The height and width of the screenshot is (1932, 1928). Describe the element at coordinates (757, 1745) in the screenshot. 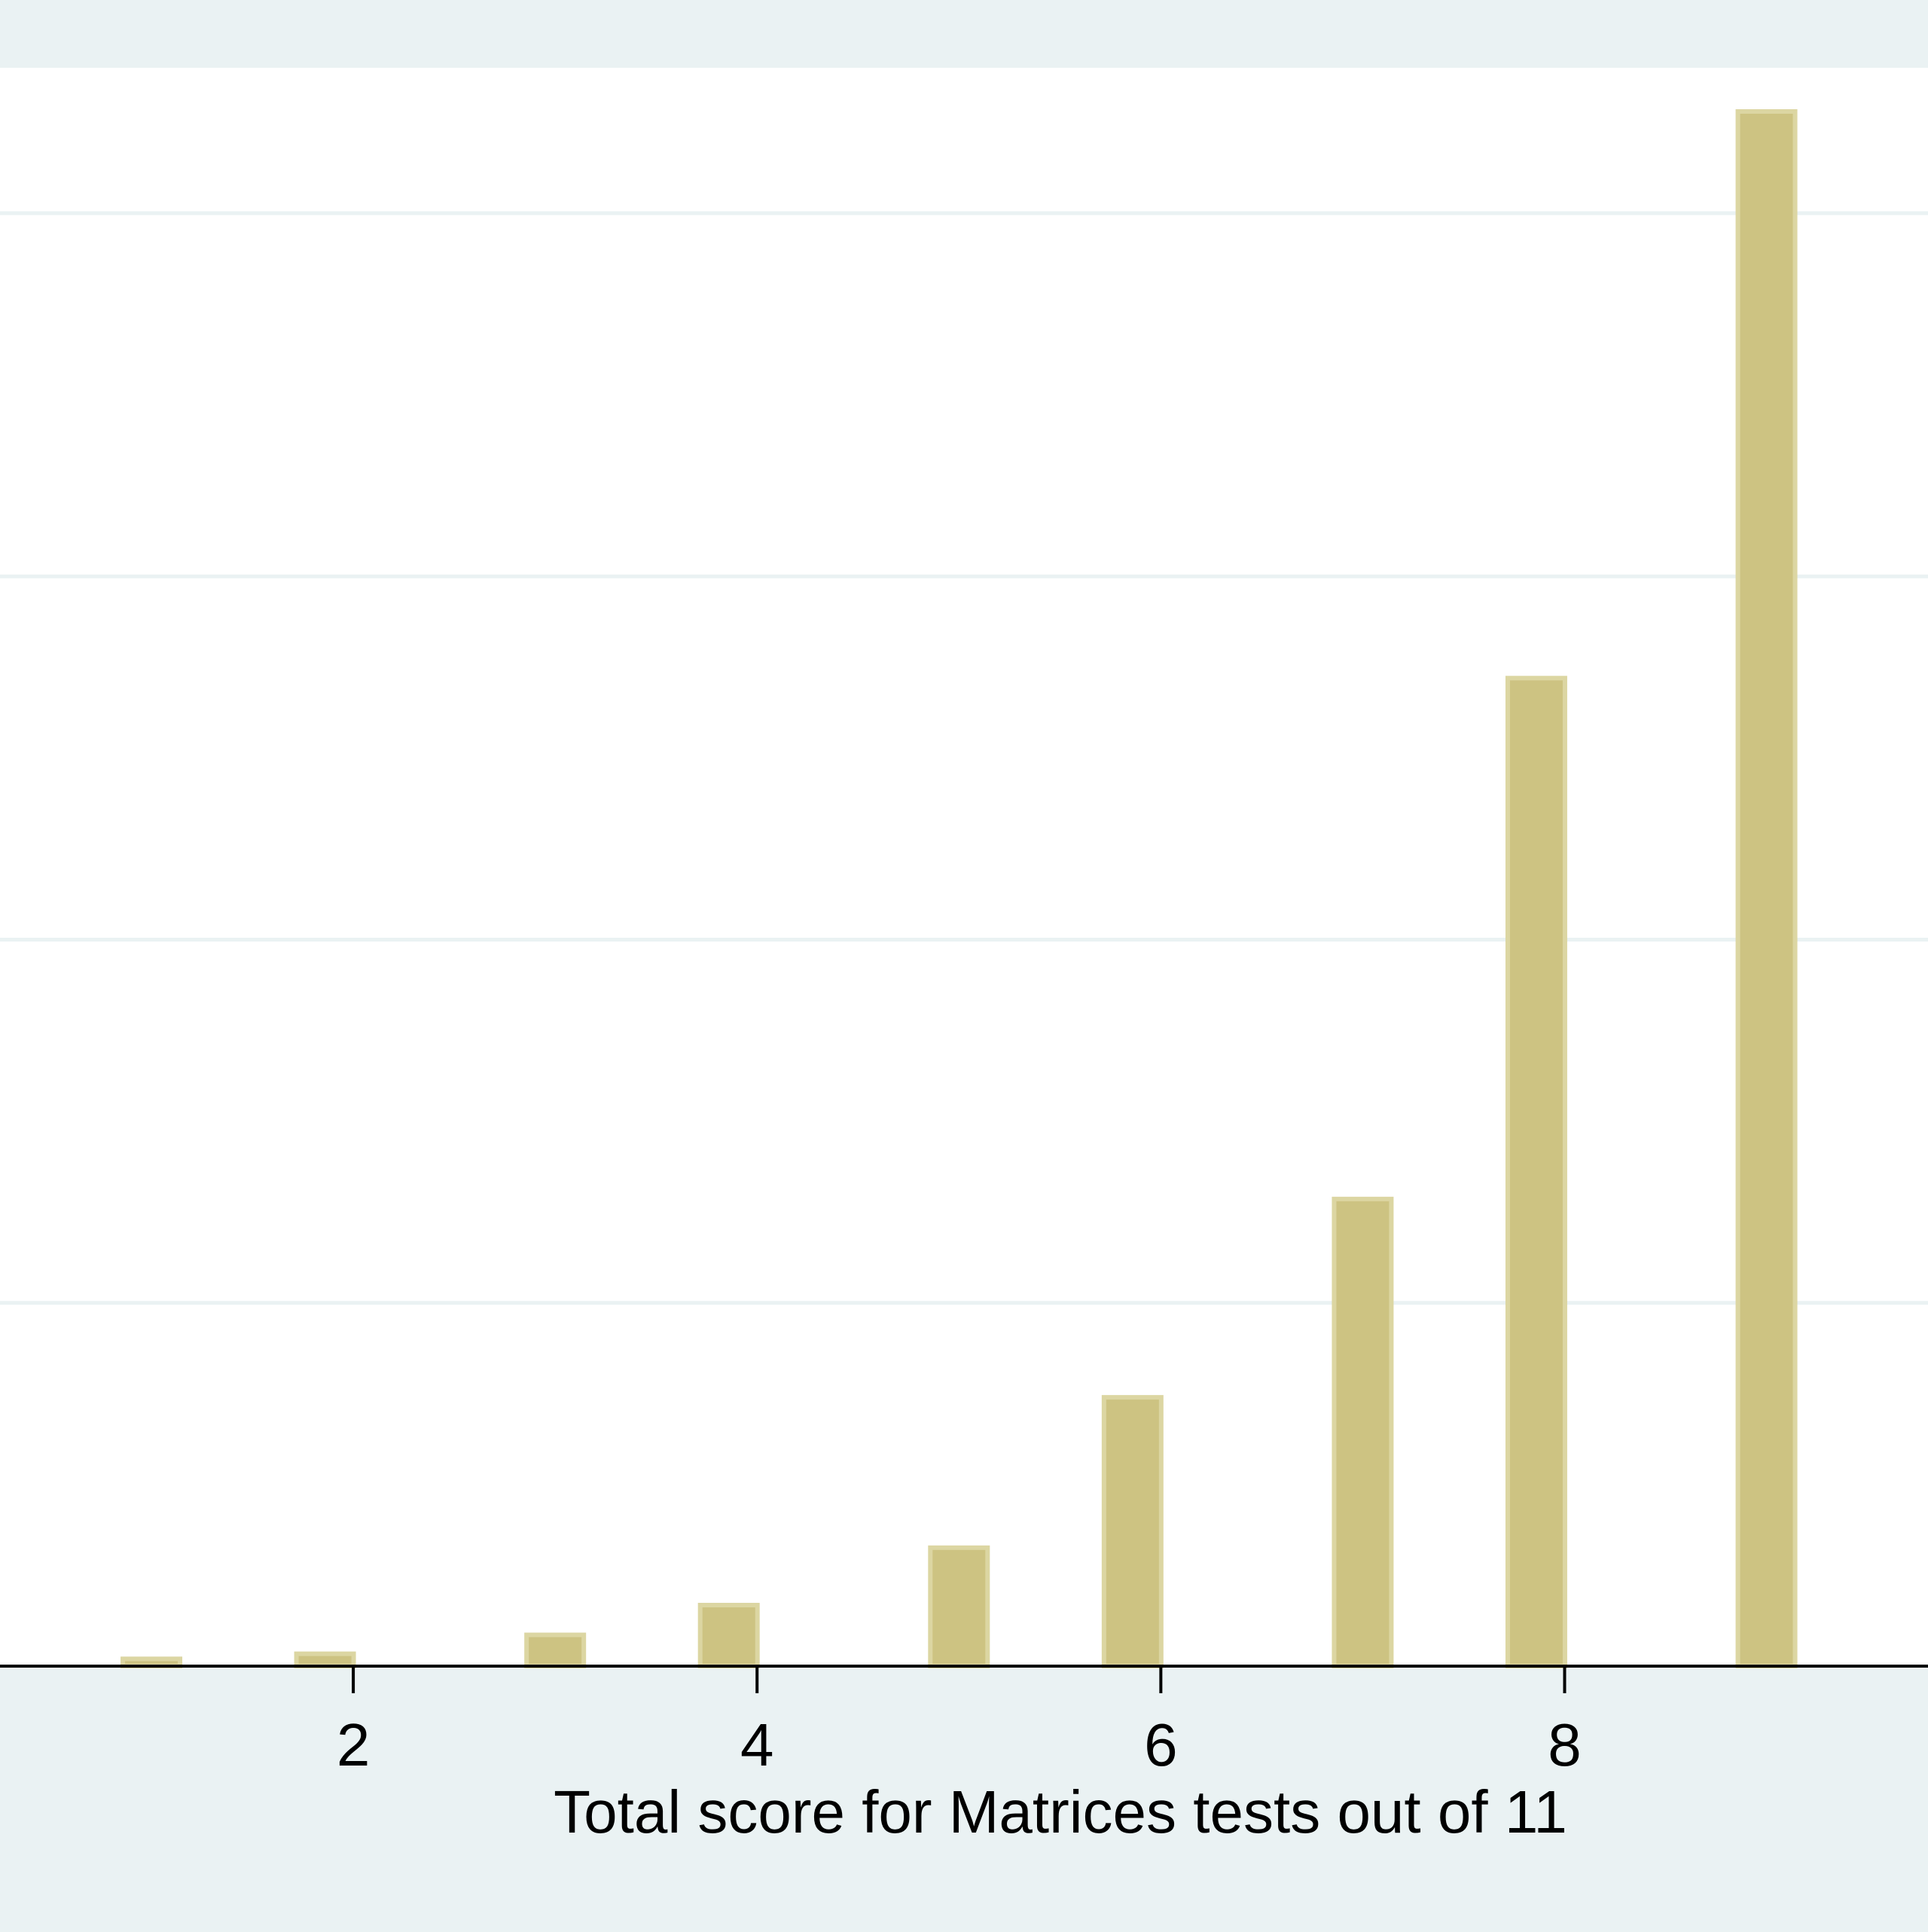

I see `x-tick-label: 4` at that location.